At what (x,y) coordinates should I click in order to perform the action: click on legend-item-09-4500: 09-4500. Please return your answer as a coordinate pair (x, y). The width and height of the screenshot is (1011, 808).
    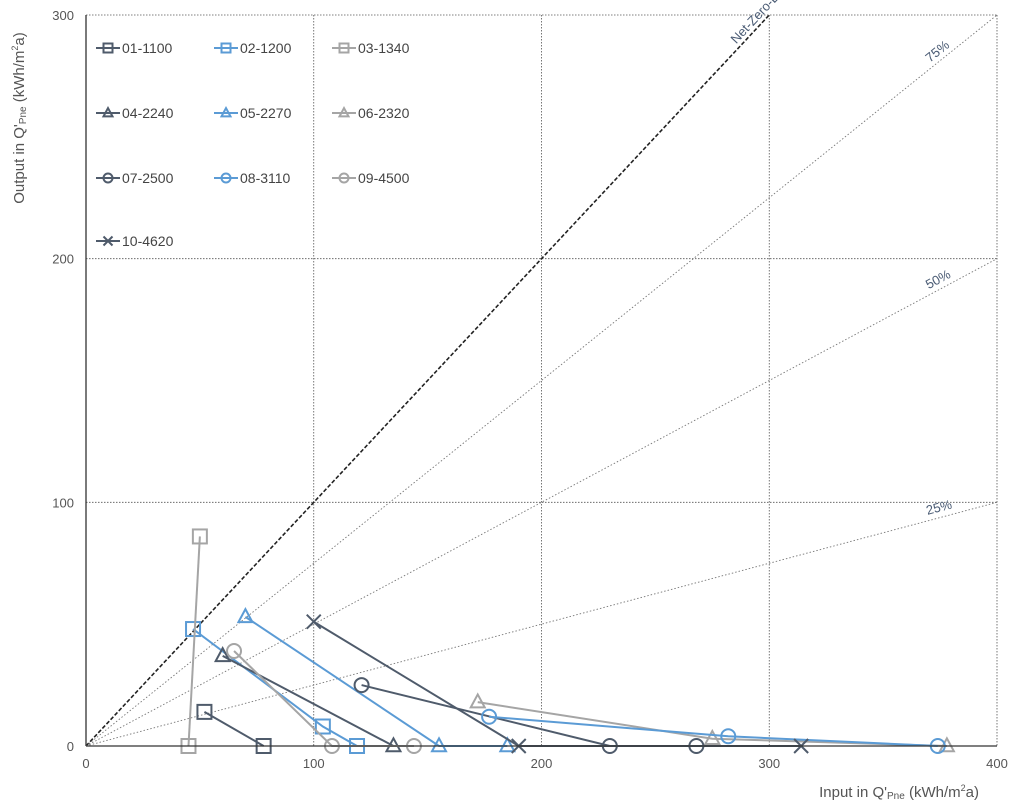
    Looking at the image, I should click on (371, 178).